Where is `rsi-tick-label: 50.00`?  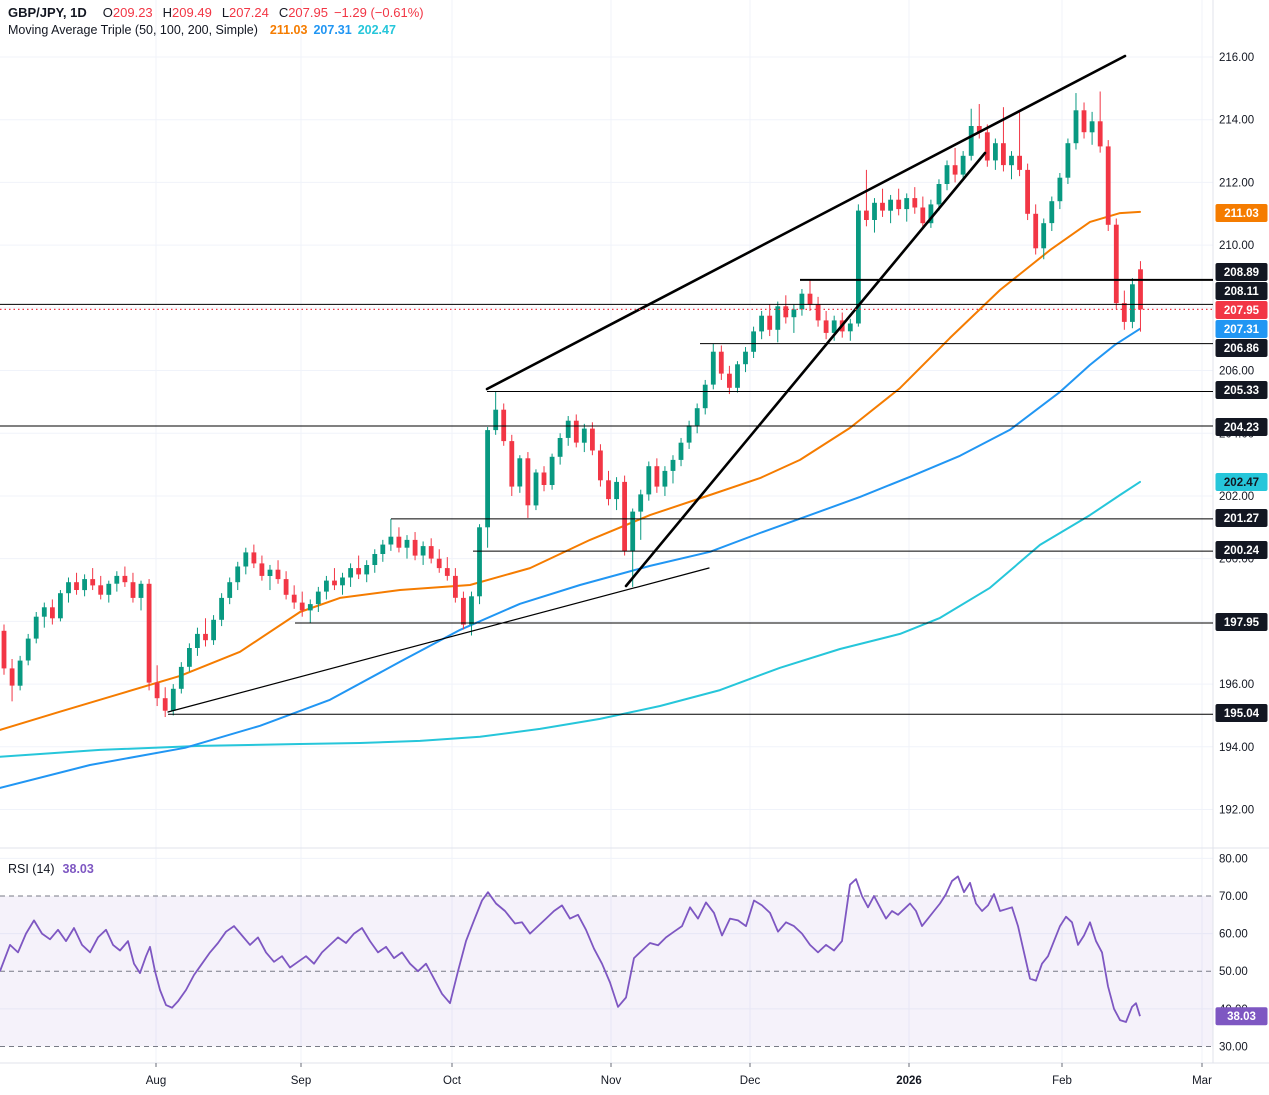
rsi-tick-label: 50.00 is located at coordinates (1233, 972).